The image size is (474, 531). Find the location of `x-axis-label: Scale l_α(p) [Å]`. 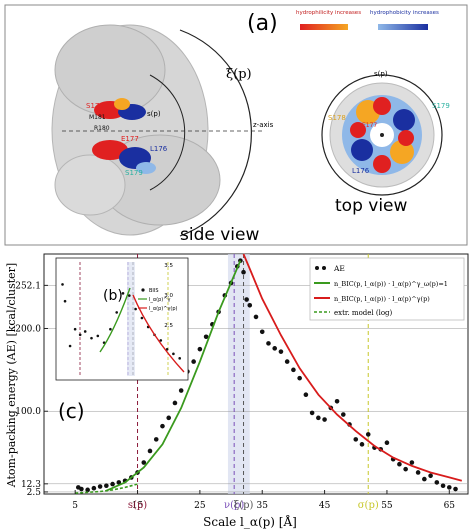

x-axis-label: Scale l_α(p) [Å] is located at coordinates (250, 521).